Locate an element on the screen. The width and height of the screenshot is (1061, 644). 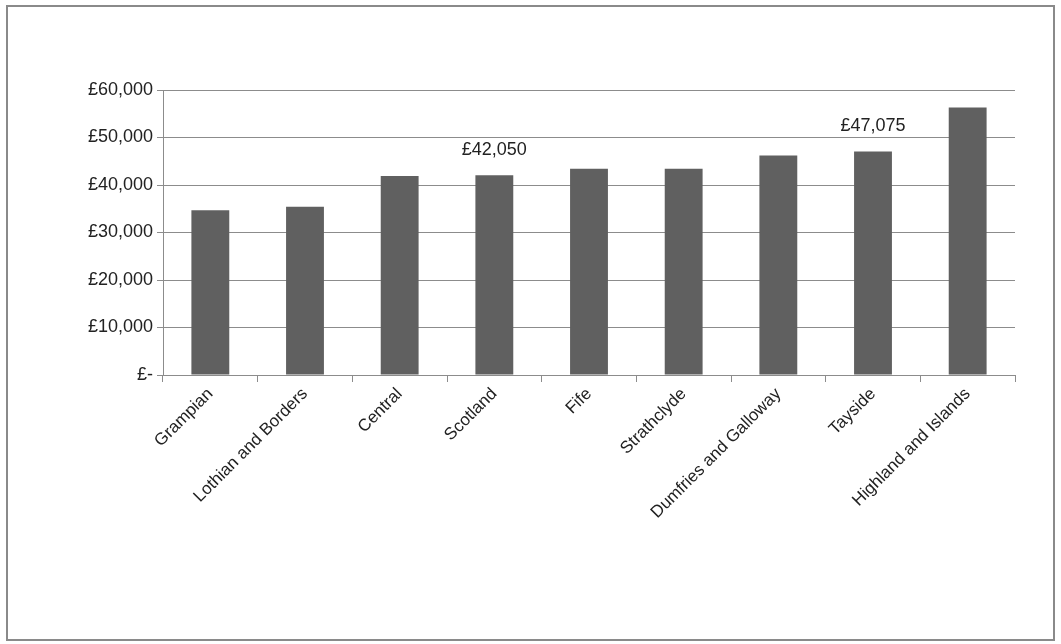
data-label: £42,050 is located at coordinates (494, 149).